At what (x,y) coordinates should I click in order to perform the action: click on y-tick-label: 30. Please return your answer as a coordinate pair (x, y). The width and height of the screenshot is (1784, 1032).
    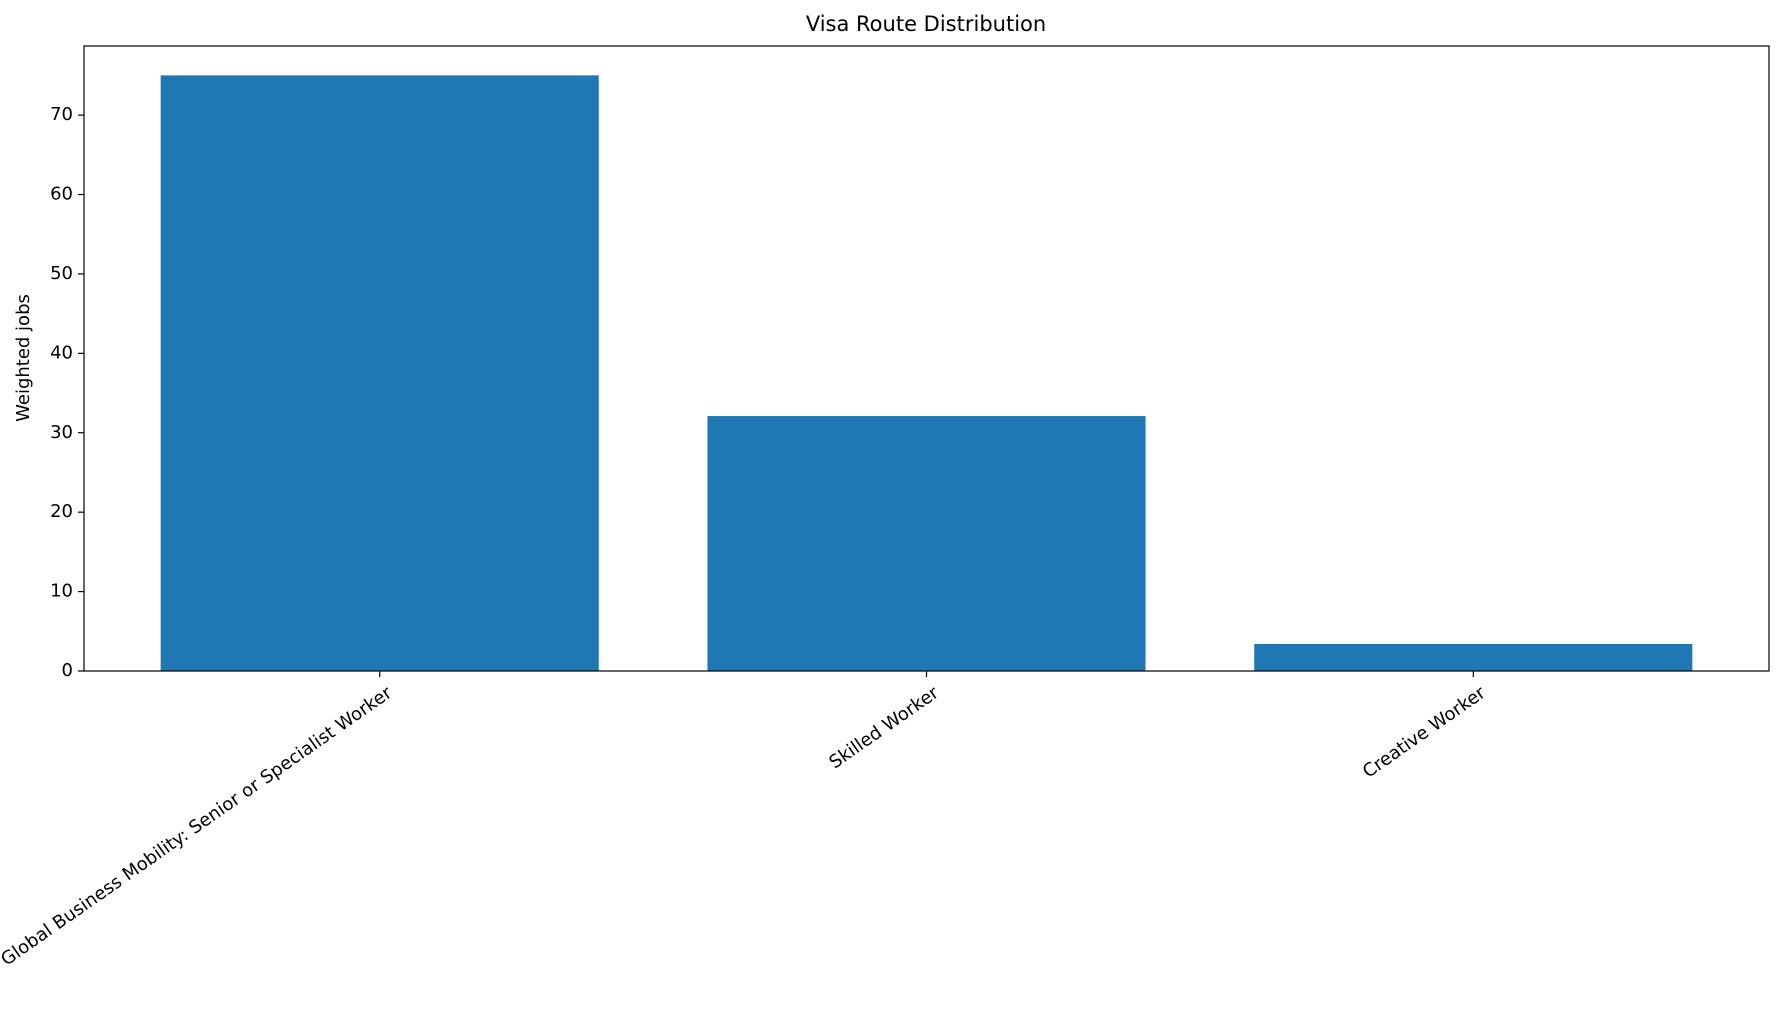
    Looking at the image, I should click on (61, 432).